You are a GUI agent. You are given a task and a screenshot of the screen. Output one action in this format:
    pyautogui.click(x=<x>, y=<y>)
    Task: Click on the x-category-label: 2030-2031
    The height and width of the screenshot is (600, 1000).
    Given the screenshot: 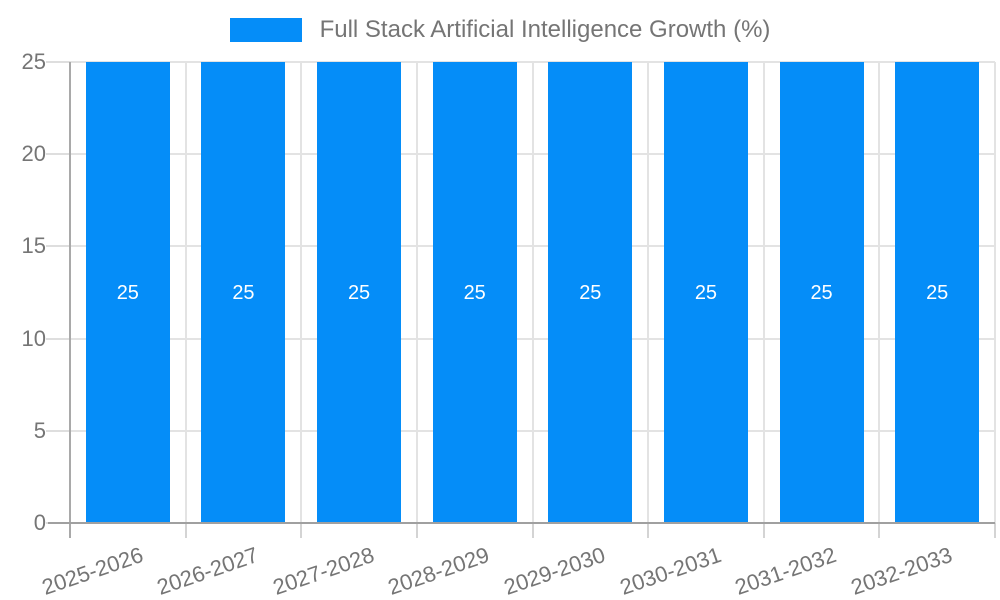 What is the action you would take?
    pyautogui.click(x=670, y=571)
    